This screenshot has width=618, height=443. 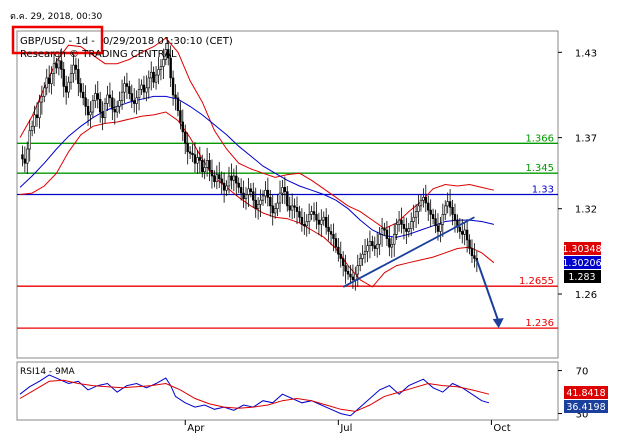 I want to click on time-tick-label: Jul, so click(x=345, y=428).